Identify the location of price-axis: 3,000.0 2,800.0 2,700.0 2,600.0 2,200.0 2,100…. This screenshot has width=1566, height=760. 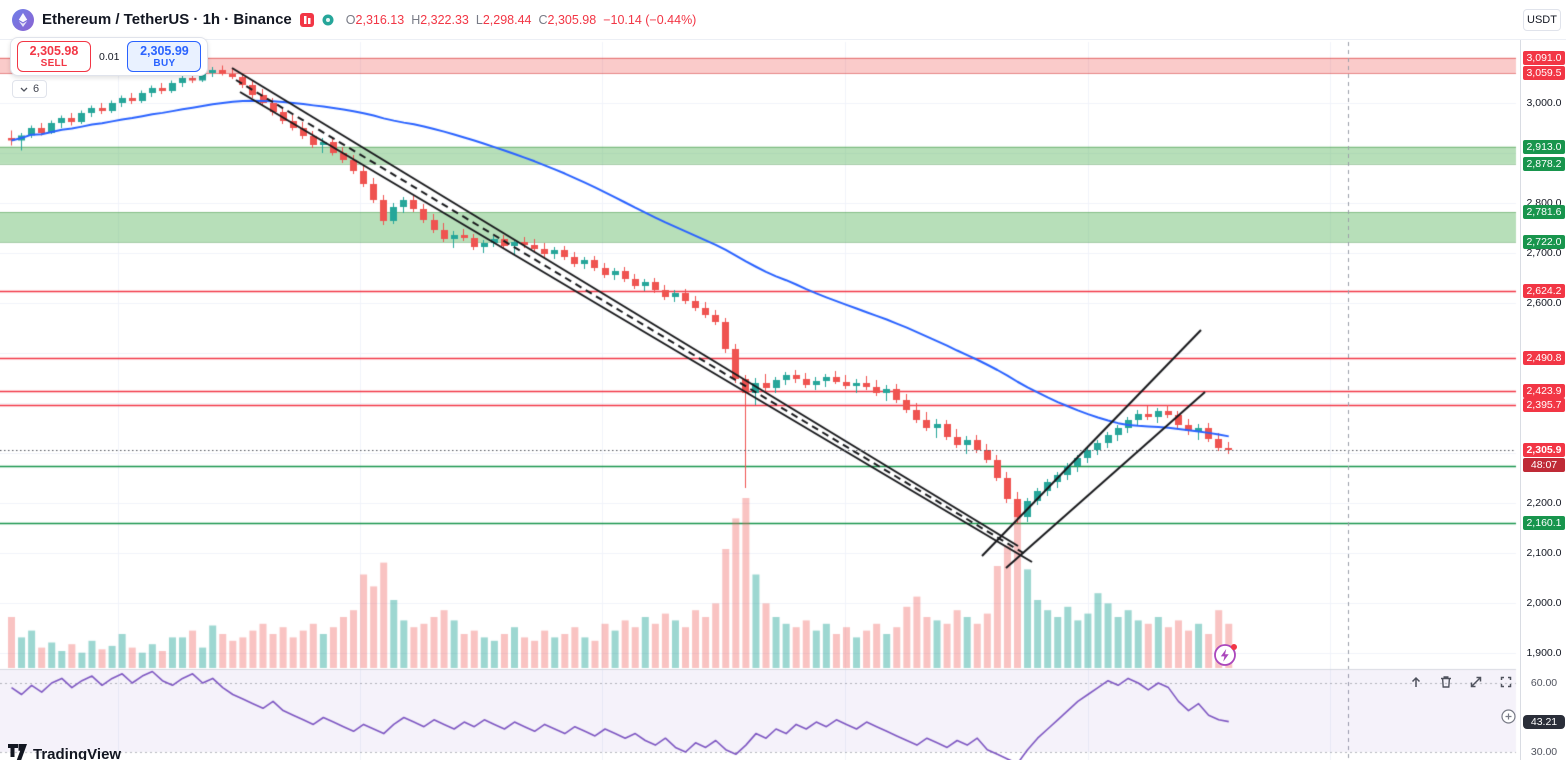
(1543, 380).